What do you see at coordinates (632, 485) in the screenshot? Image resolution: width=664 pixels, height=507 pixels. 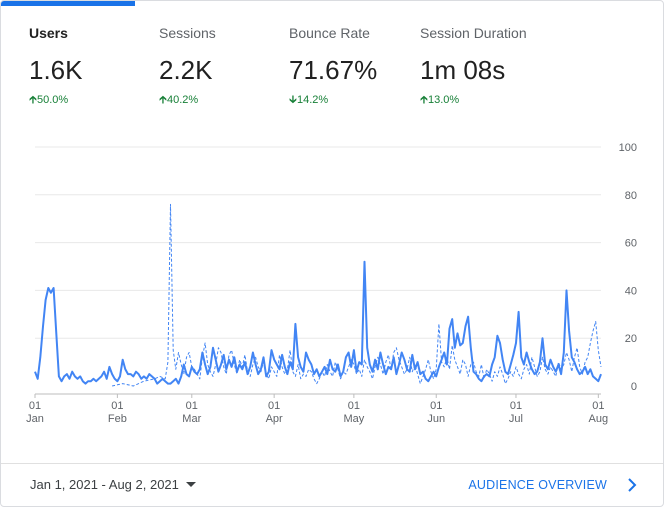 I see `chevron-right-icon` at bounding box center [632, 485].